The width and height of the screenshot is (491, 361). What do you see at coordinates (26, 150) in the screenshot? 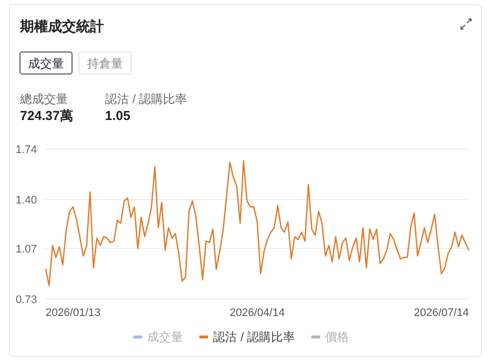
I see `y-tick-label: 1.74` at bounding box center [26, 150].